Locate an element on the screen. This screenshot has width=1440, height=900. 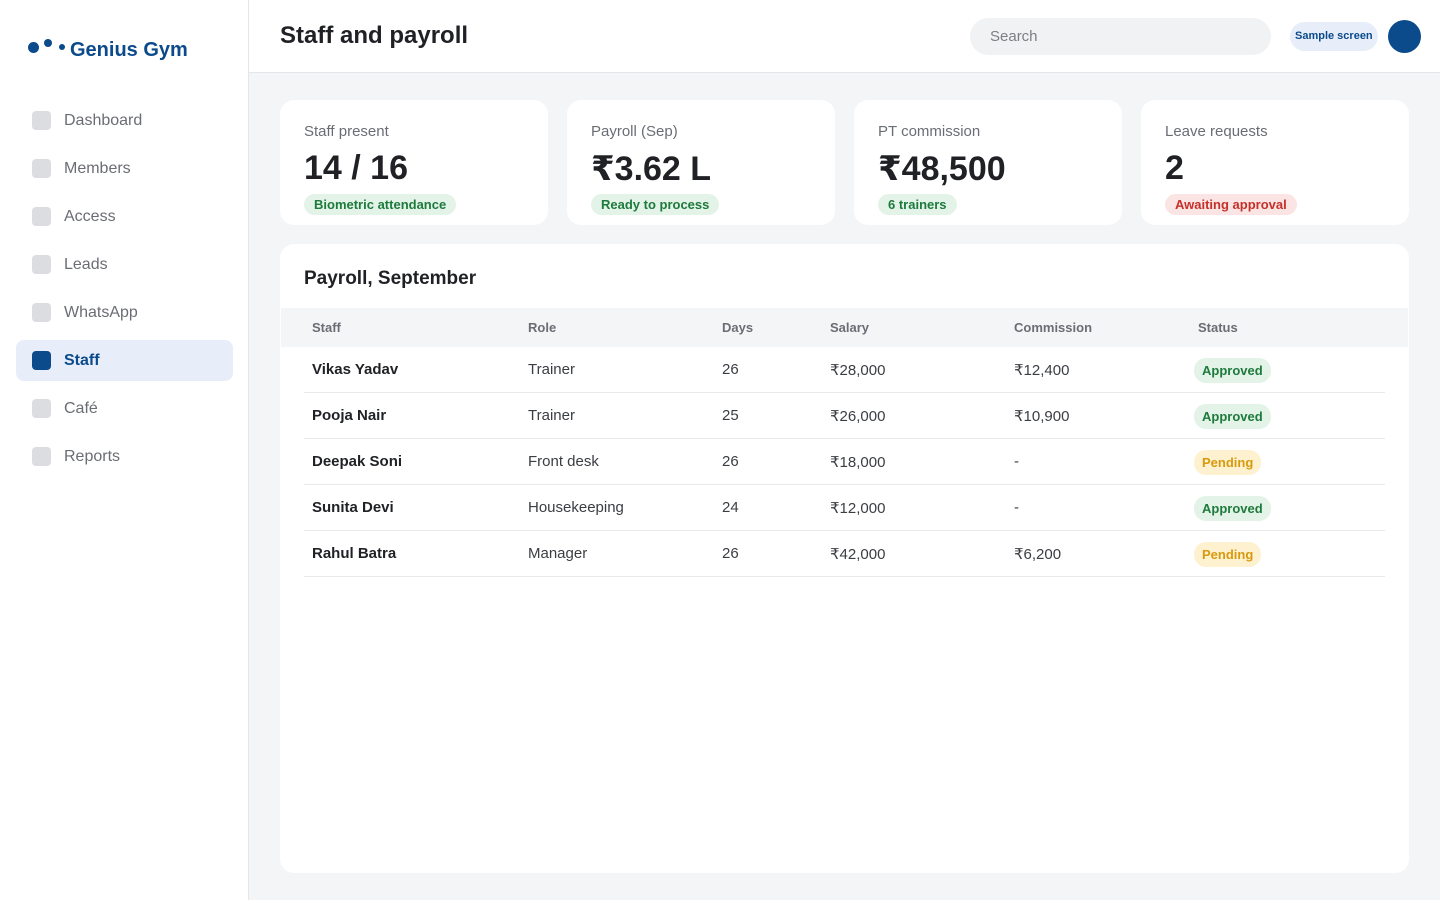
stat-value: ₹48,500 is located at coordinates (942, 169).